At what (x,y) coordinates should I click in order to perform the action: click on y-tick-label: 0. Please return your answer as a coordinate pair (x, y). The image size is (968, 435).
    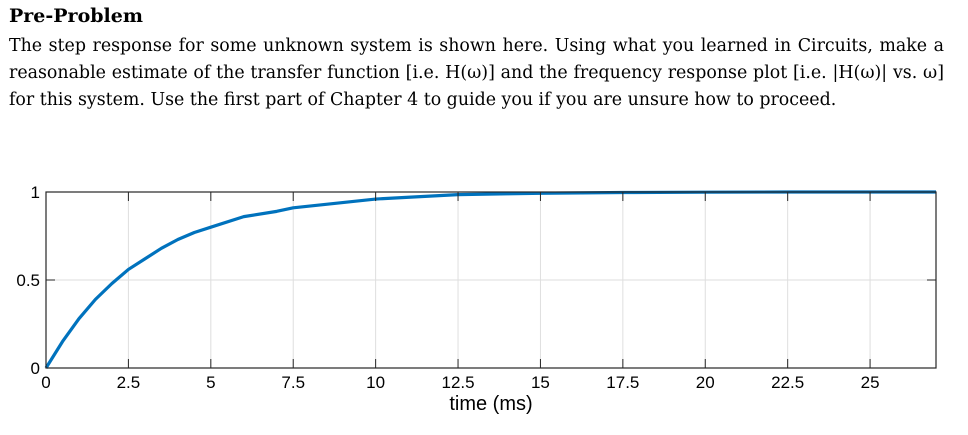
    Looking at the image, I should click on (35, 368).